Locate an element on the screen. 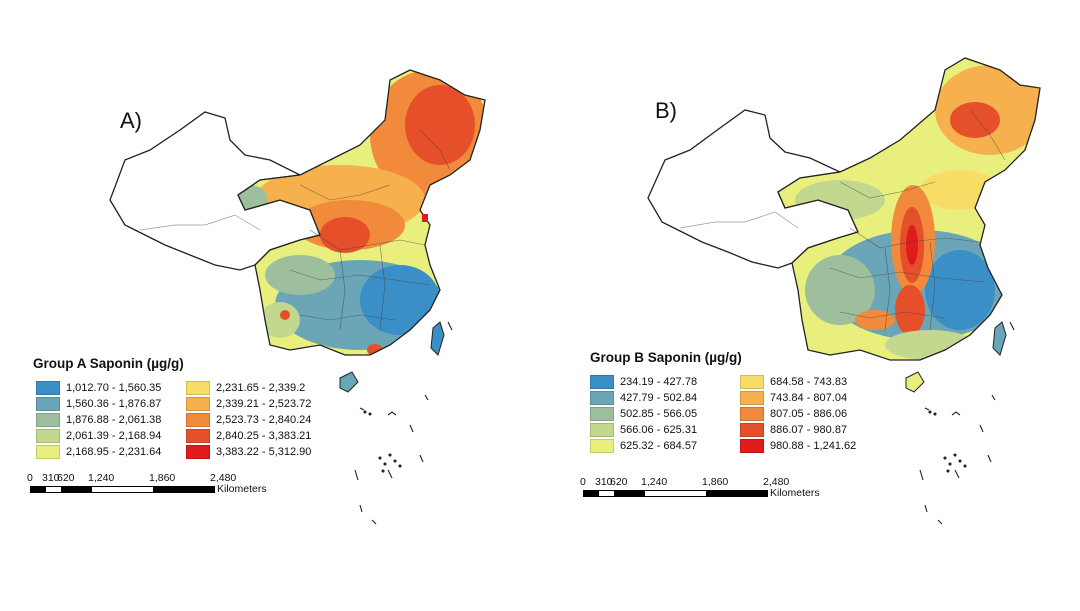  panel-label: A) is located at coordinates (131, 120).